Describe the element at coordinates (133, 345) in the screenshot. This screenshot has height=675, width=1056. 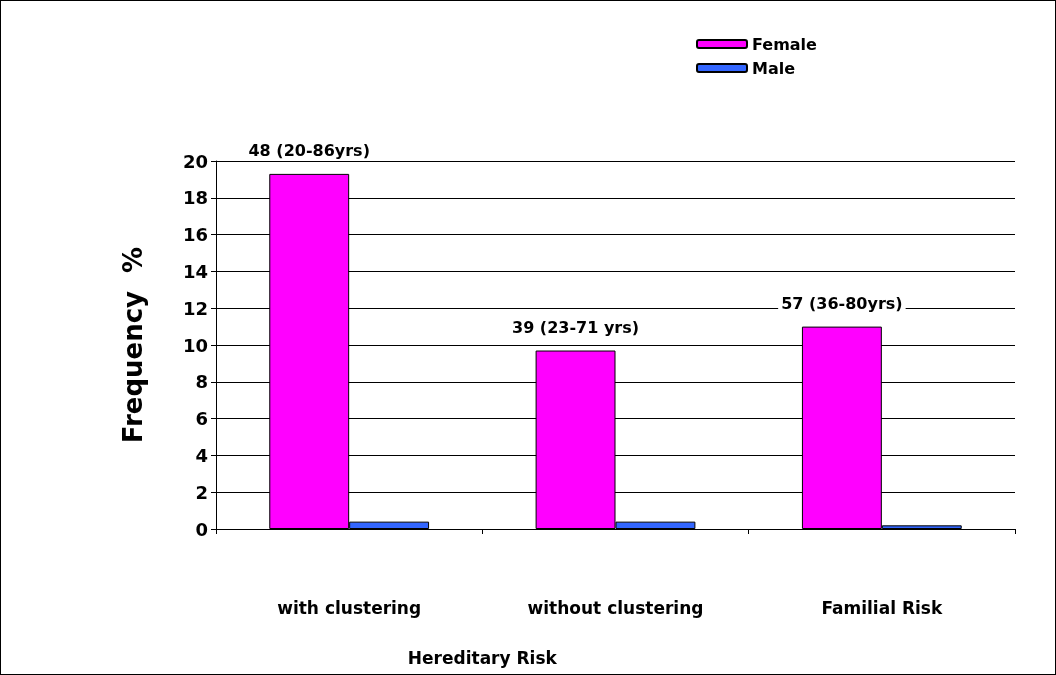
I see `y-axis-title: Frequency %` at that location.